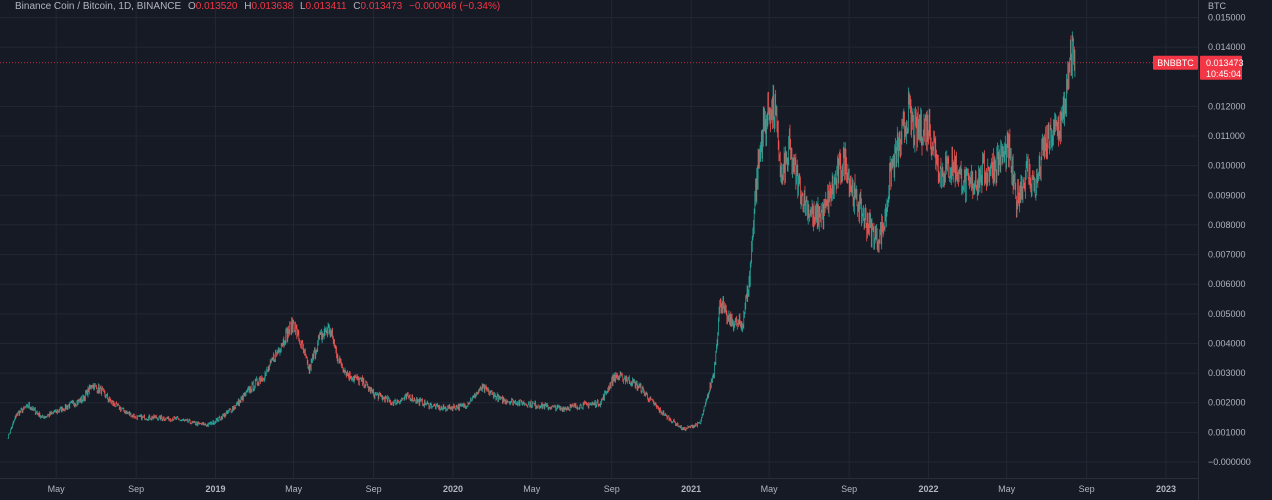  Describe the element at coordinates (326, 6) in the screenshot. I see `low-value: 0.013411` at that location.